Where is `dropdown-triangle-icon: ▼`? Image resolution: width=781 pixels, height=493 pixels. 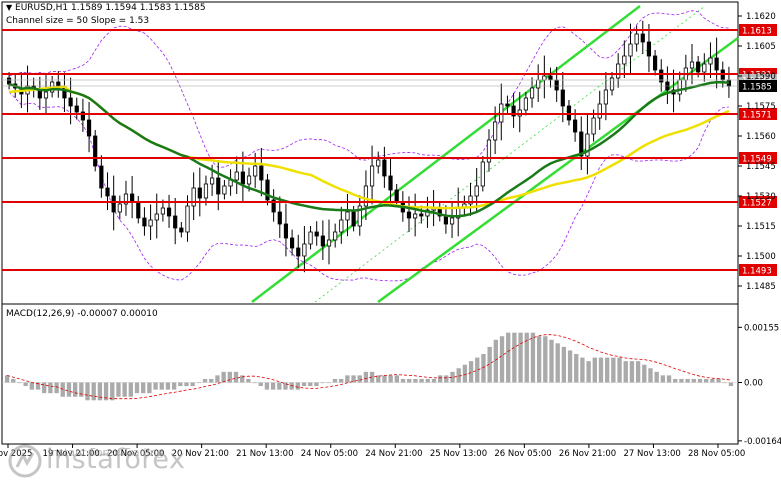 dropdown-triangle-icon: ▼ is located at coordinates (9, 7).